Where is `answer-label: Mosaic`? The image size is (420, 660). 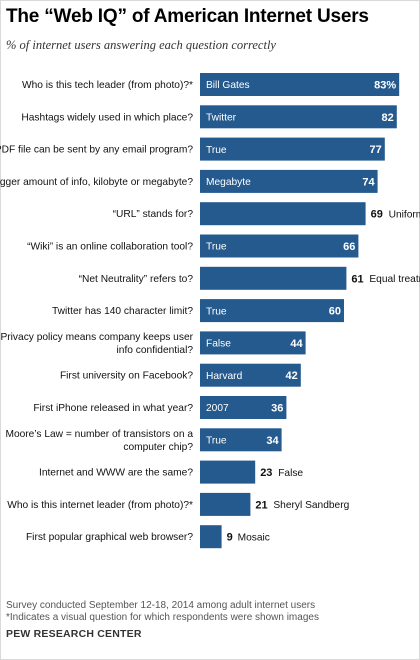
answer-label: Mosaic is located at coordinates (254, 537).